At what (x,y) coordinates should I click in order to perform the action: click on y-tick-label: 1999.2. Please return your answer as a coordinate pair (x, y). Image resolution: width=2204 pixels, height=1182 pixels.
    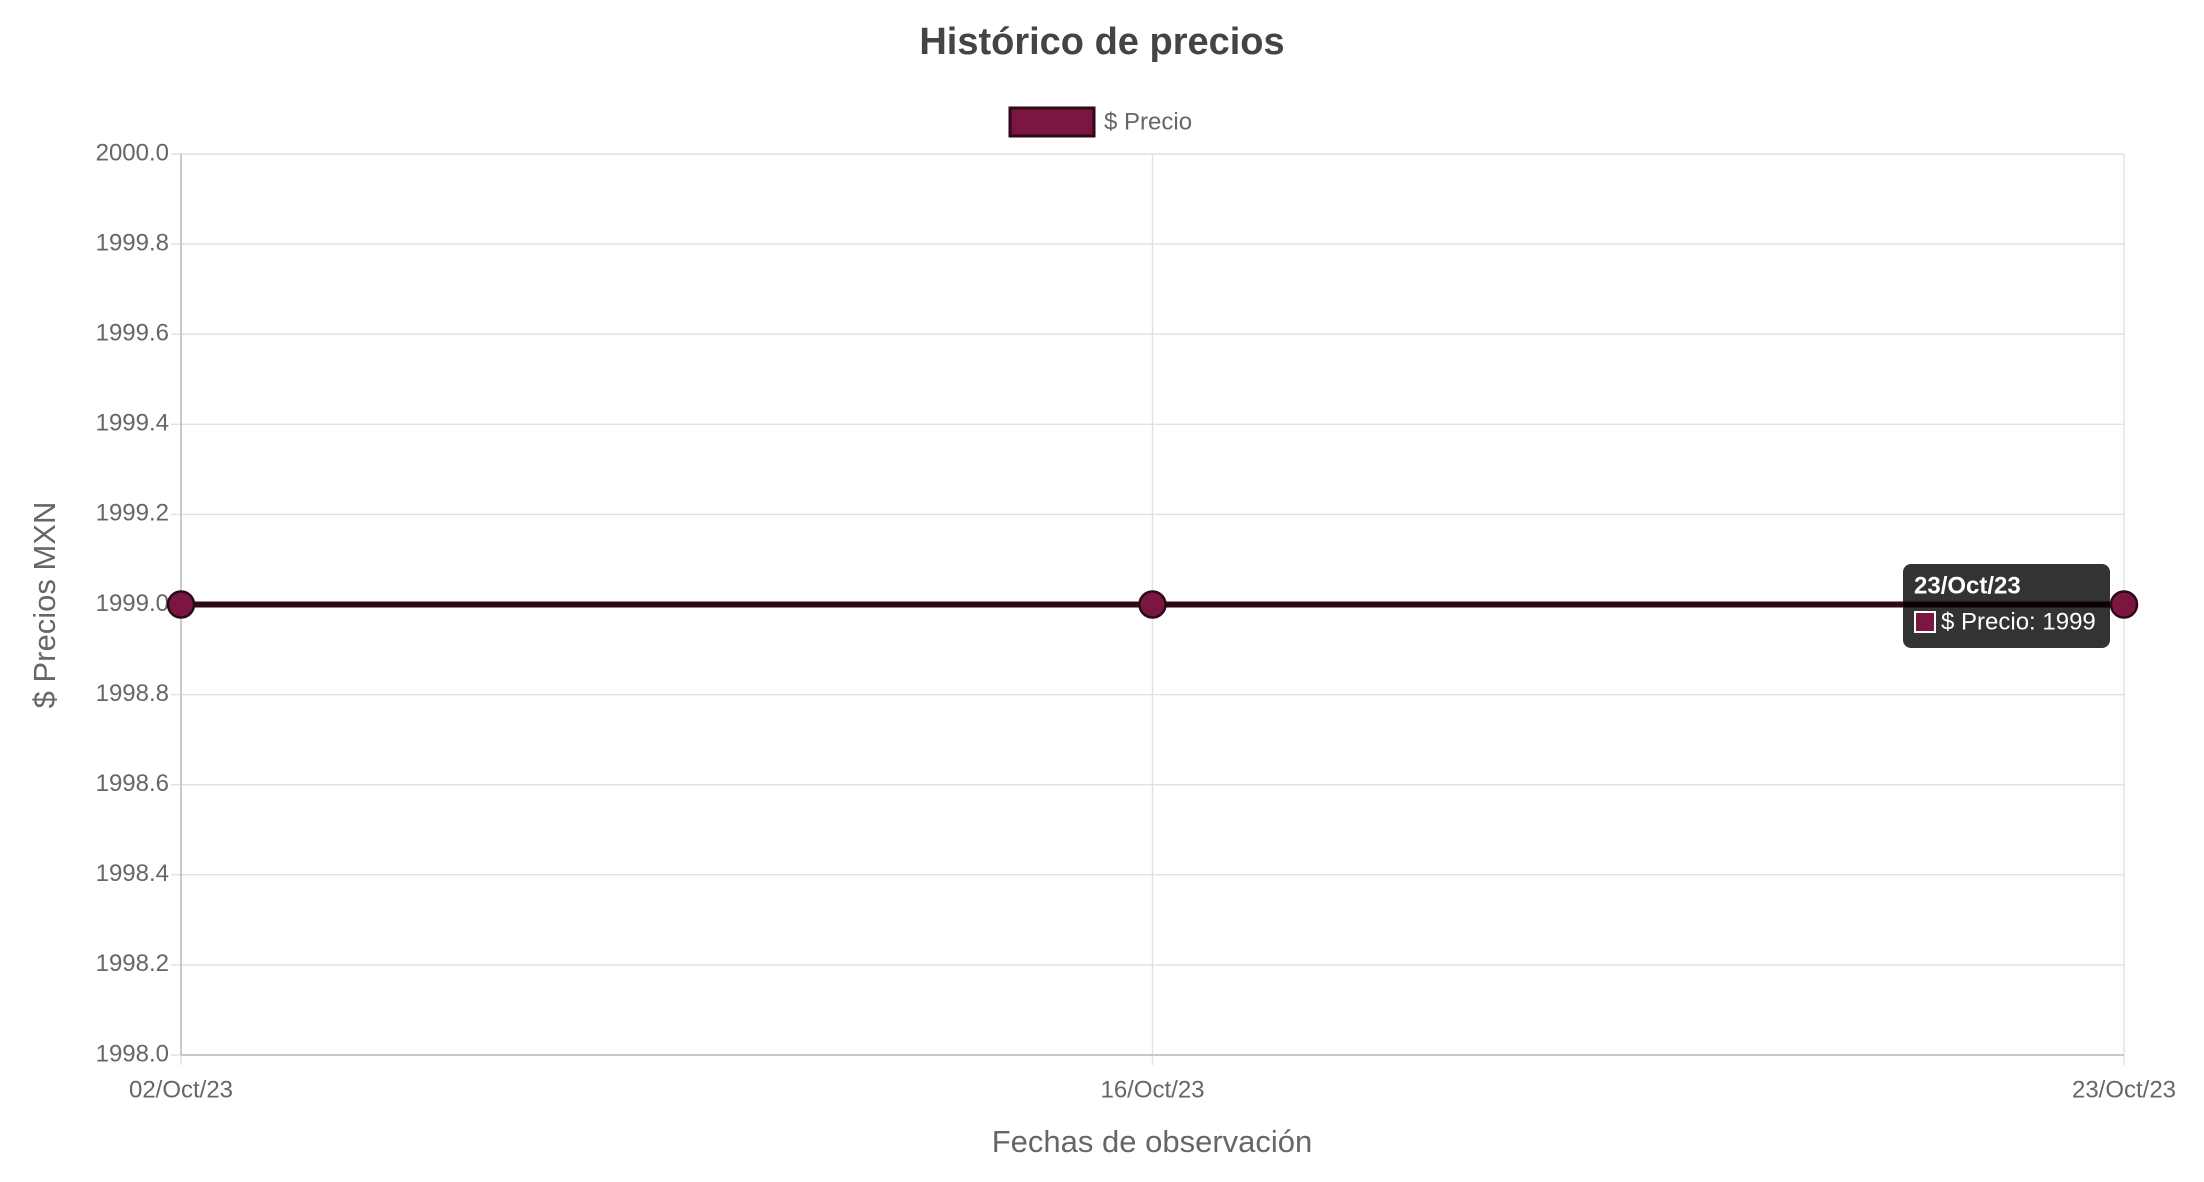
    Looking at the image, I should click on (132, 513).